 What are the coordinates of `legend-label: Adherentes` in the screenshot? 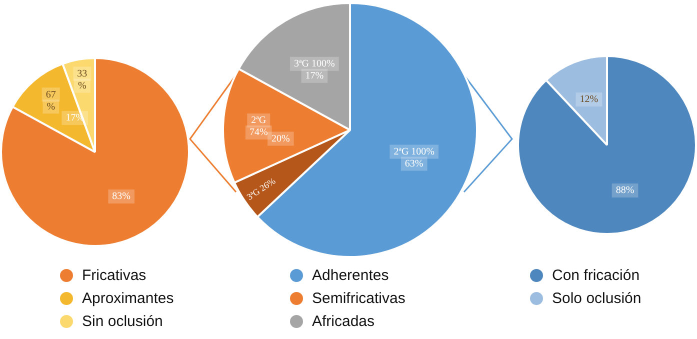 It's located at (350, 275).